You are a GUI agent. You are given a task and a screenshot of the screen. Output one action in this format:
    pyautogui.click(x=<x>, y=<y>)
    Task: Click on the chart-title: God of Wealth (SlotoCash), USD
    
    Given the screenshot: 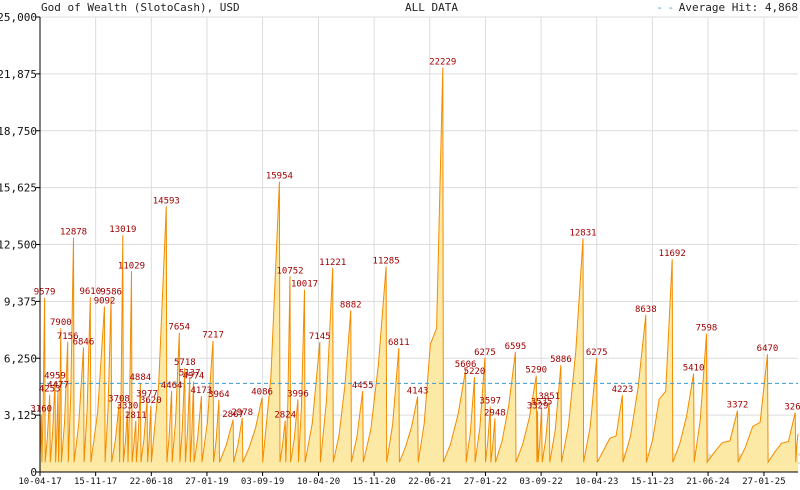 What is the action you would take?
    pyautogui.click(x=140, y=7)
    